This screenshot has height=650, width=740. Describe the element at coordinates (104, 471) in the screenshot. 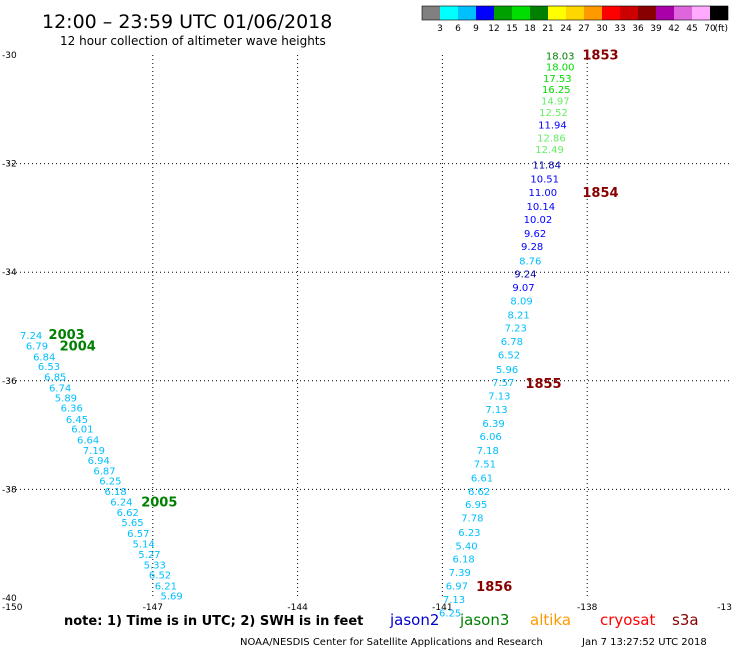

I see `wave-height-label: 6.87` at that location.